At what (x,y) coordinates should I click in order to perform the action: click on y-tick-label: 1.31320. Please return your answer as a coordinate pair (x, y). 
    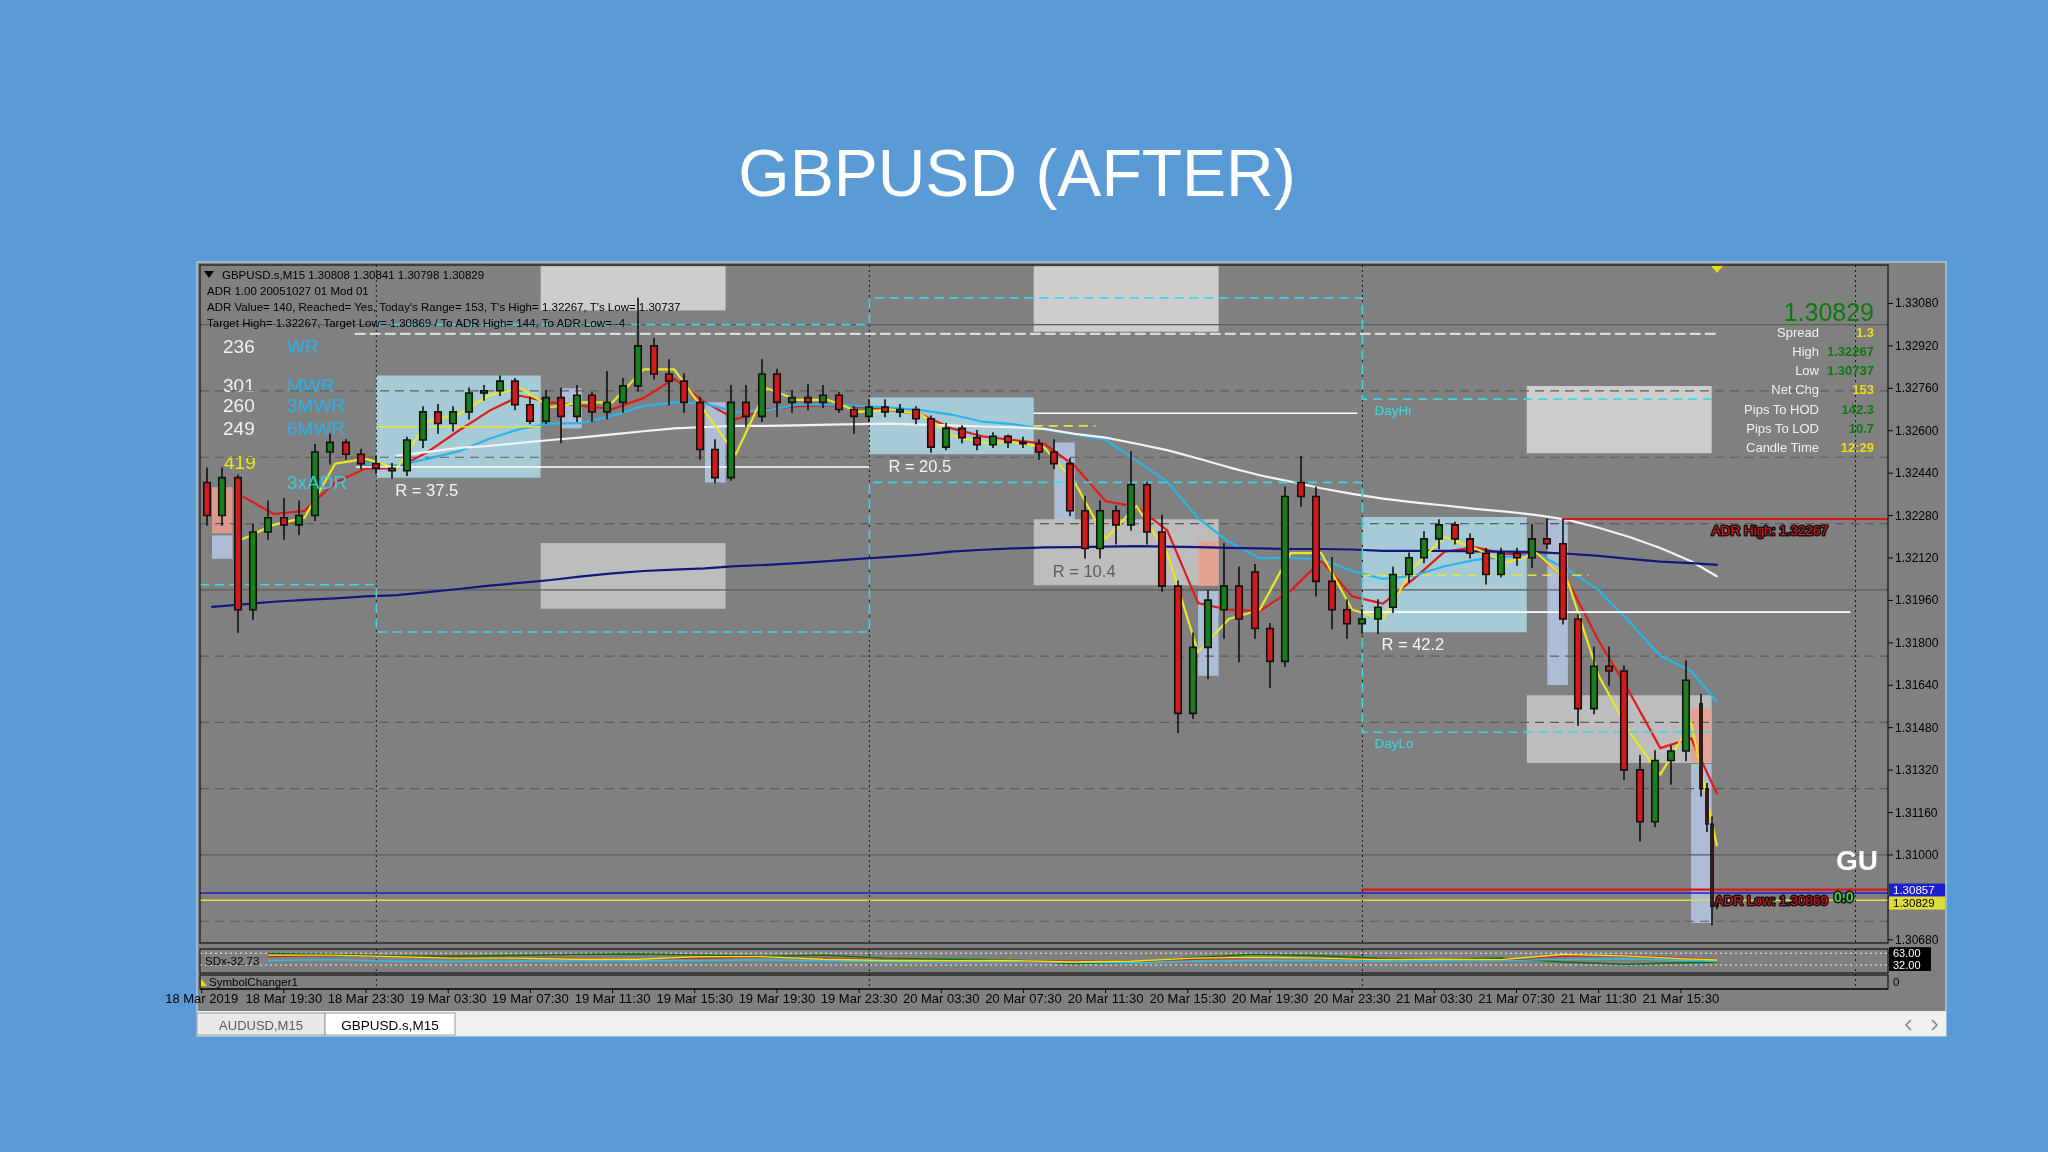
    Looking at the image, I should click on (1917, 770).